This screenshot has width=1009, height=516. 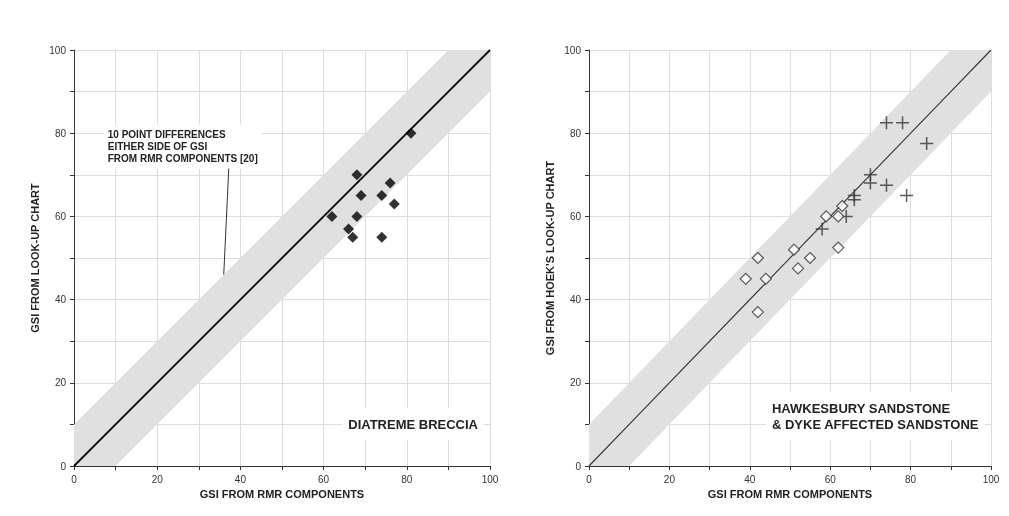 I want to click on annotation: HAWKESBURY SANDSTONE & DYKE AFFECTED SANDSTONE, so click(x=875, y=416).